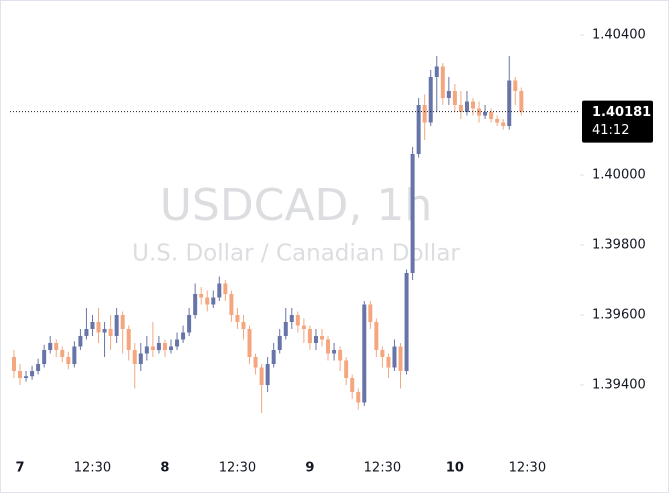 This screenshot has width=670, height=504. What do you see at coordinates (619, 385) in the screenshot?
I see `y-tick-label: 1.39400` at bounding box center [619, 385].